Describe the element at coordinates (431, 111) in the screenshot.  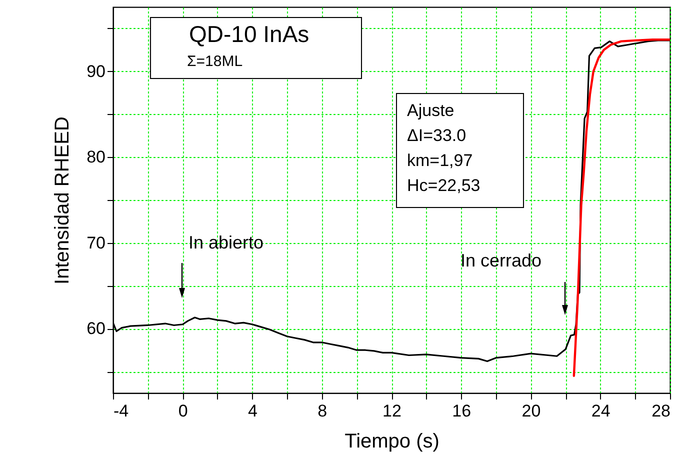
I see `annotation: Ajuste` at that location.